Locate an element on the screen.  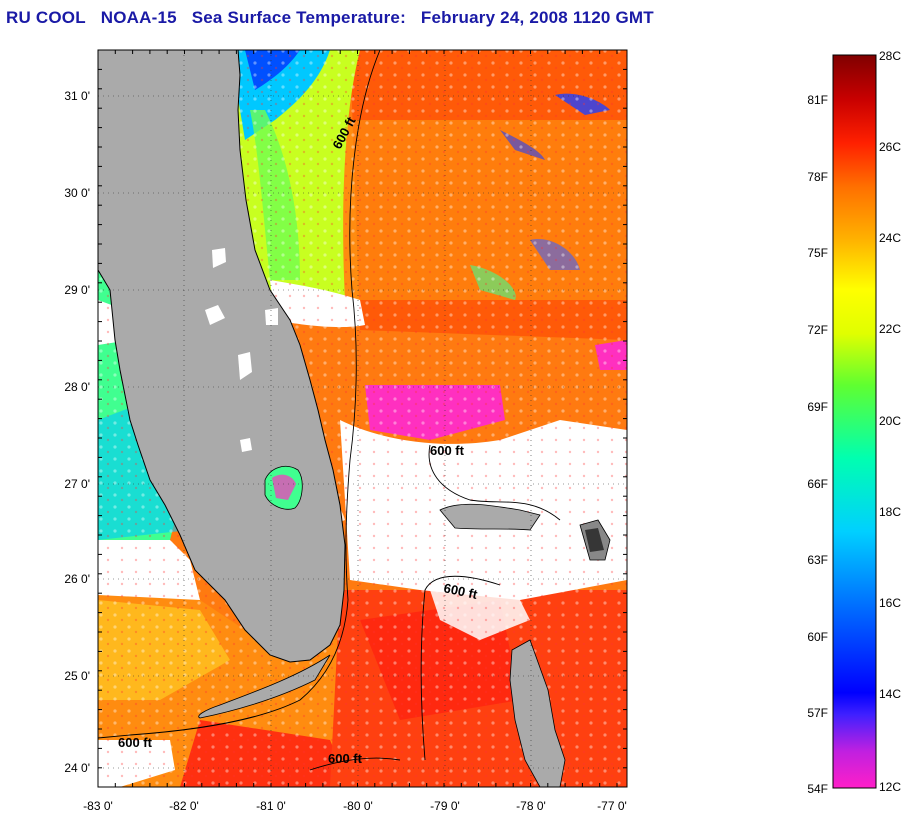
lon-label: -83 0' is located at coordinates (98, 806).